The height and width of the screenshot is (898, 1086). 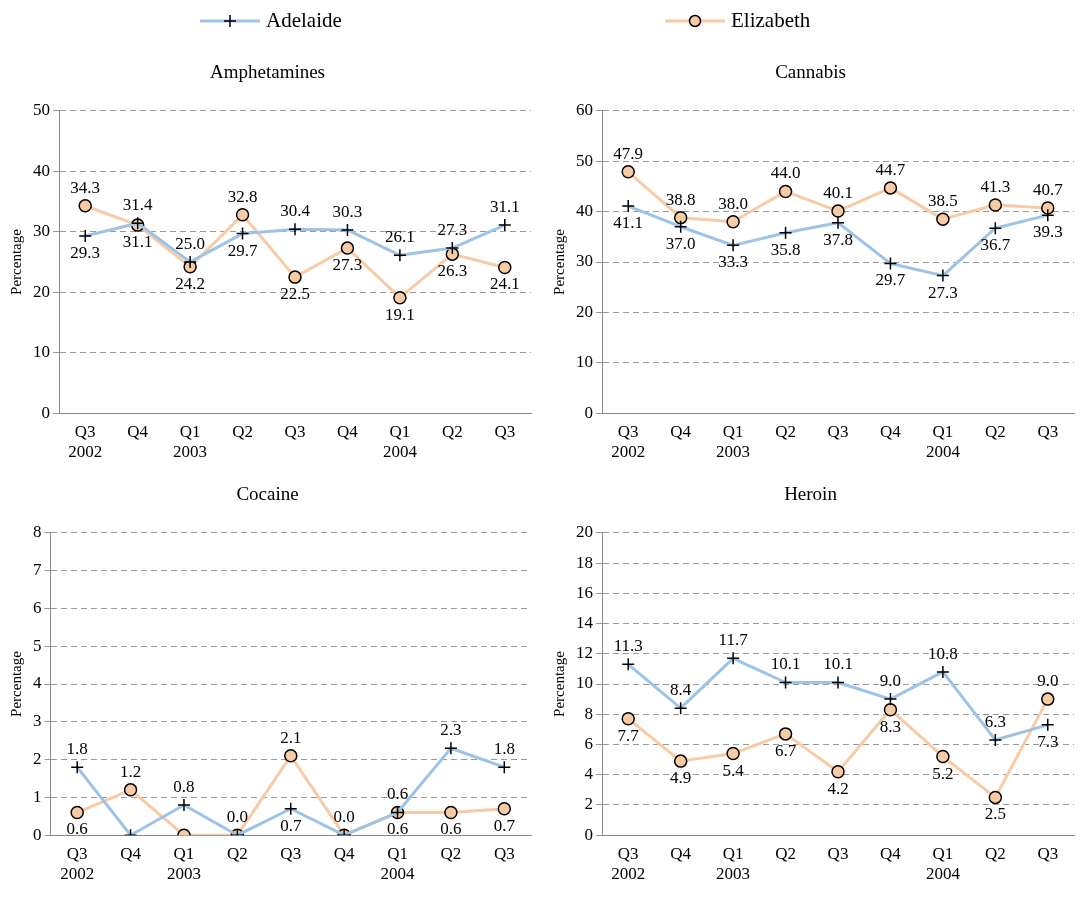 What do you see at coordinates (242, 196) in the screenshot?
I see `data-label: 32.8` at bounding box center [242, 196].